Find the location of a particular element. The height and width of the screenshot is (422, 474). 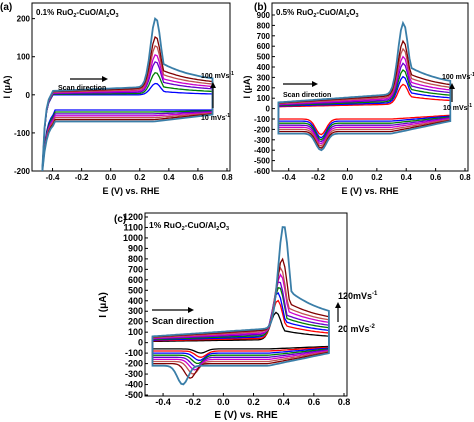

panel-a-rate-bottom: 10 mVs-1 is located at coordinates (215, 117).